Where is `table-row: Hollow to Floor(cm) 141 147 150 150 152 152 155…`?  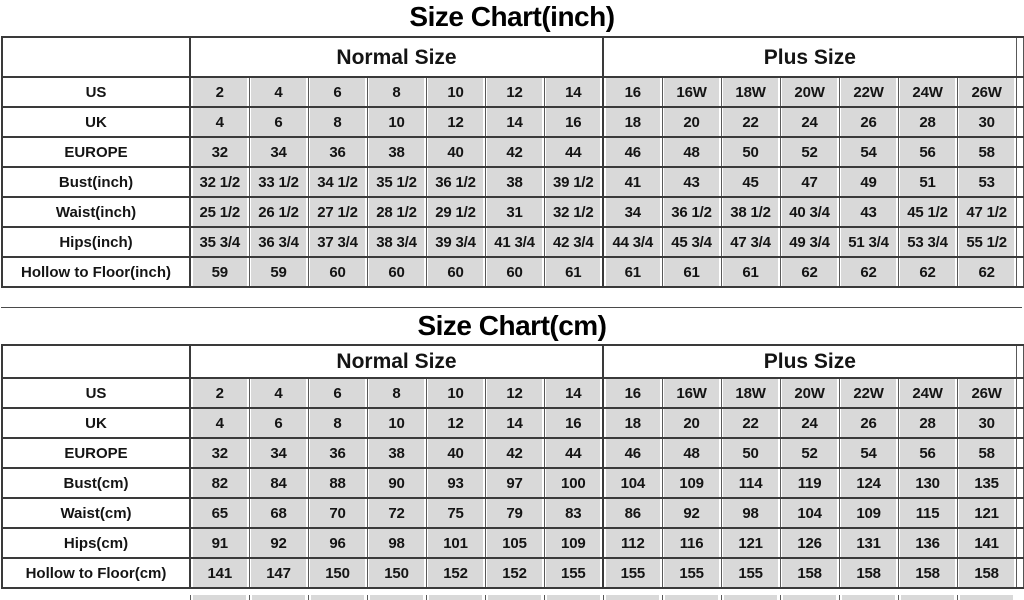 table-row: Hollow to Floor(cm) 141 147 150 150 152 152 155… is located at coordinates (513, 572).